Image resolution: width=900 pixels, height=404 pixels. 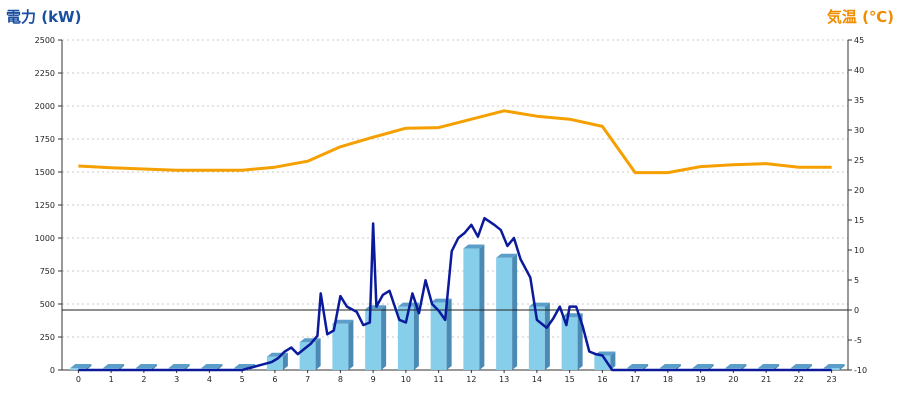 What do you see at coordinates (859, 70) in the screenshot?
I see `y-tick-label-right: 40` at bounding box center [859, 70].